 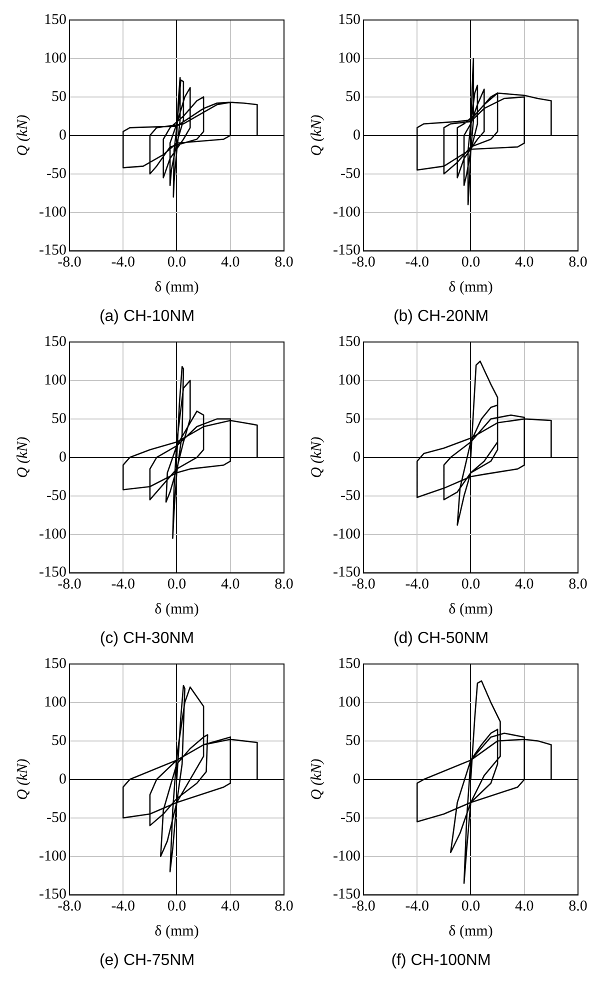 I want to click on text: (f) CH-100NM, so click(x=441, y=960).